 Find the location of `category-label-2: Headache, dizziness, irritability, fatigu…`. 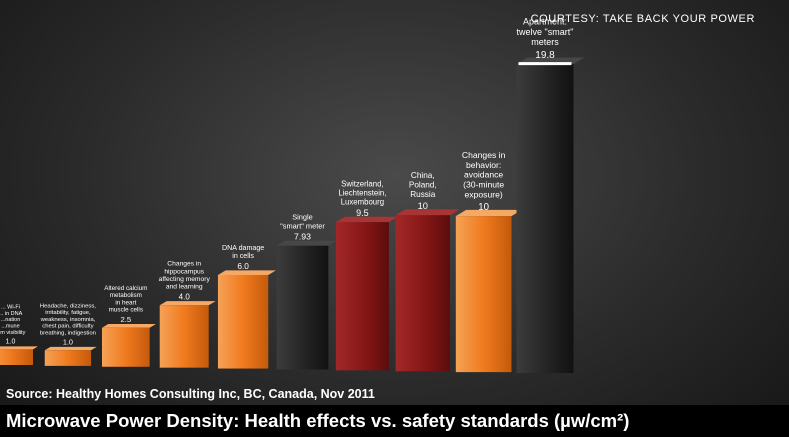

category-label-2: Headache, dizziness, irritability, fatigu… is located at coordinates (68, 319).